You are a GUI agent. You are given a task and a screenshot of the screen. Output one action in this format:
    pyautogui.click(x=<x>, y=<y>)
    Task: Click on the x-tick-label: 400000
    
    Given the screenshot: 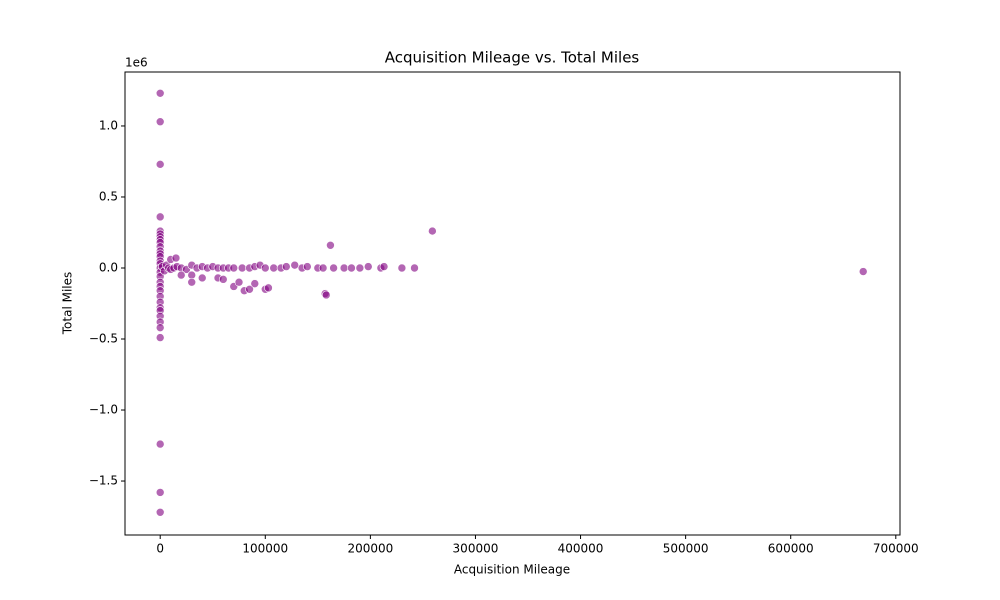 What is the action you would take?
    pyautogui.click(x=581, y=549)
    